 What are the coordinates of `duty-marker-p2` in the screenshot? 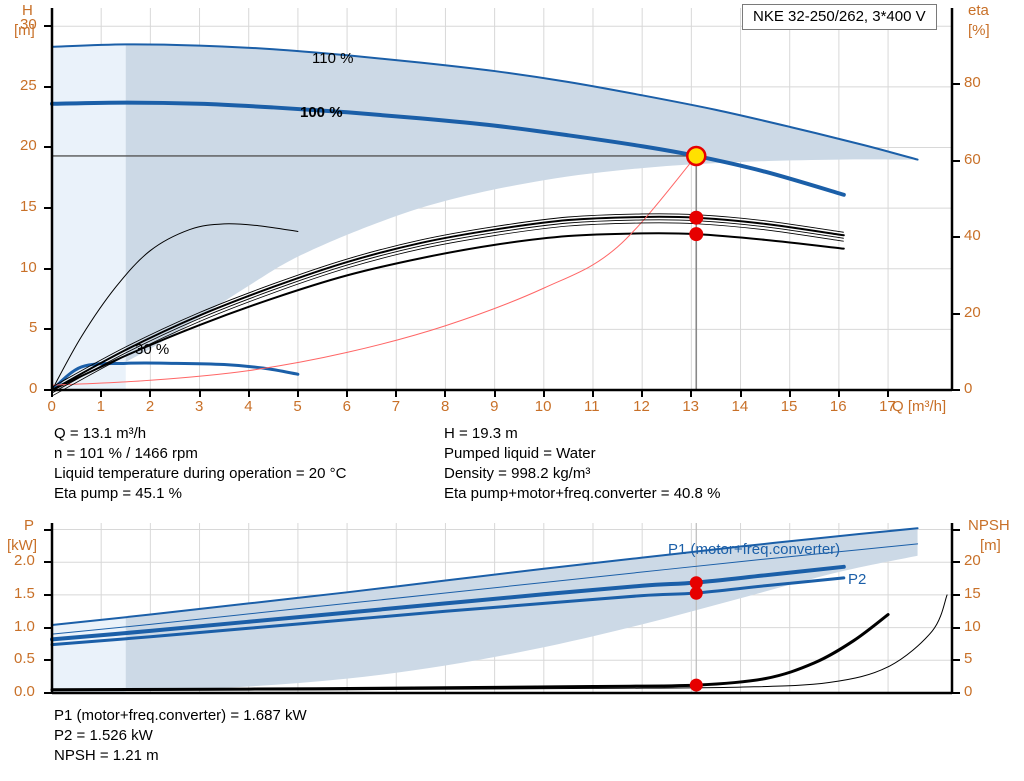 It's located at (696, 593).